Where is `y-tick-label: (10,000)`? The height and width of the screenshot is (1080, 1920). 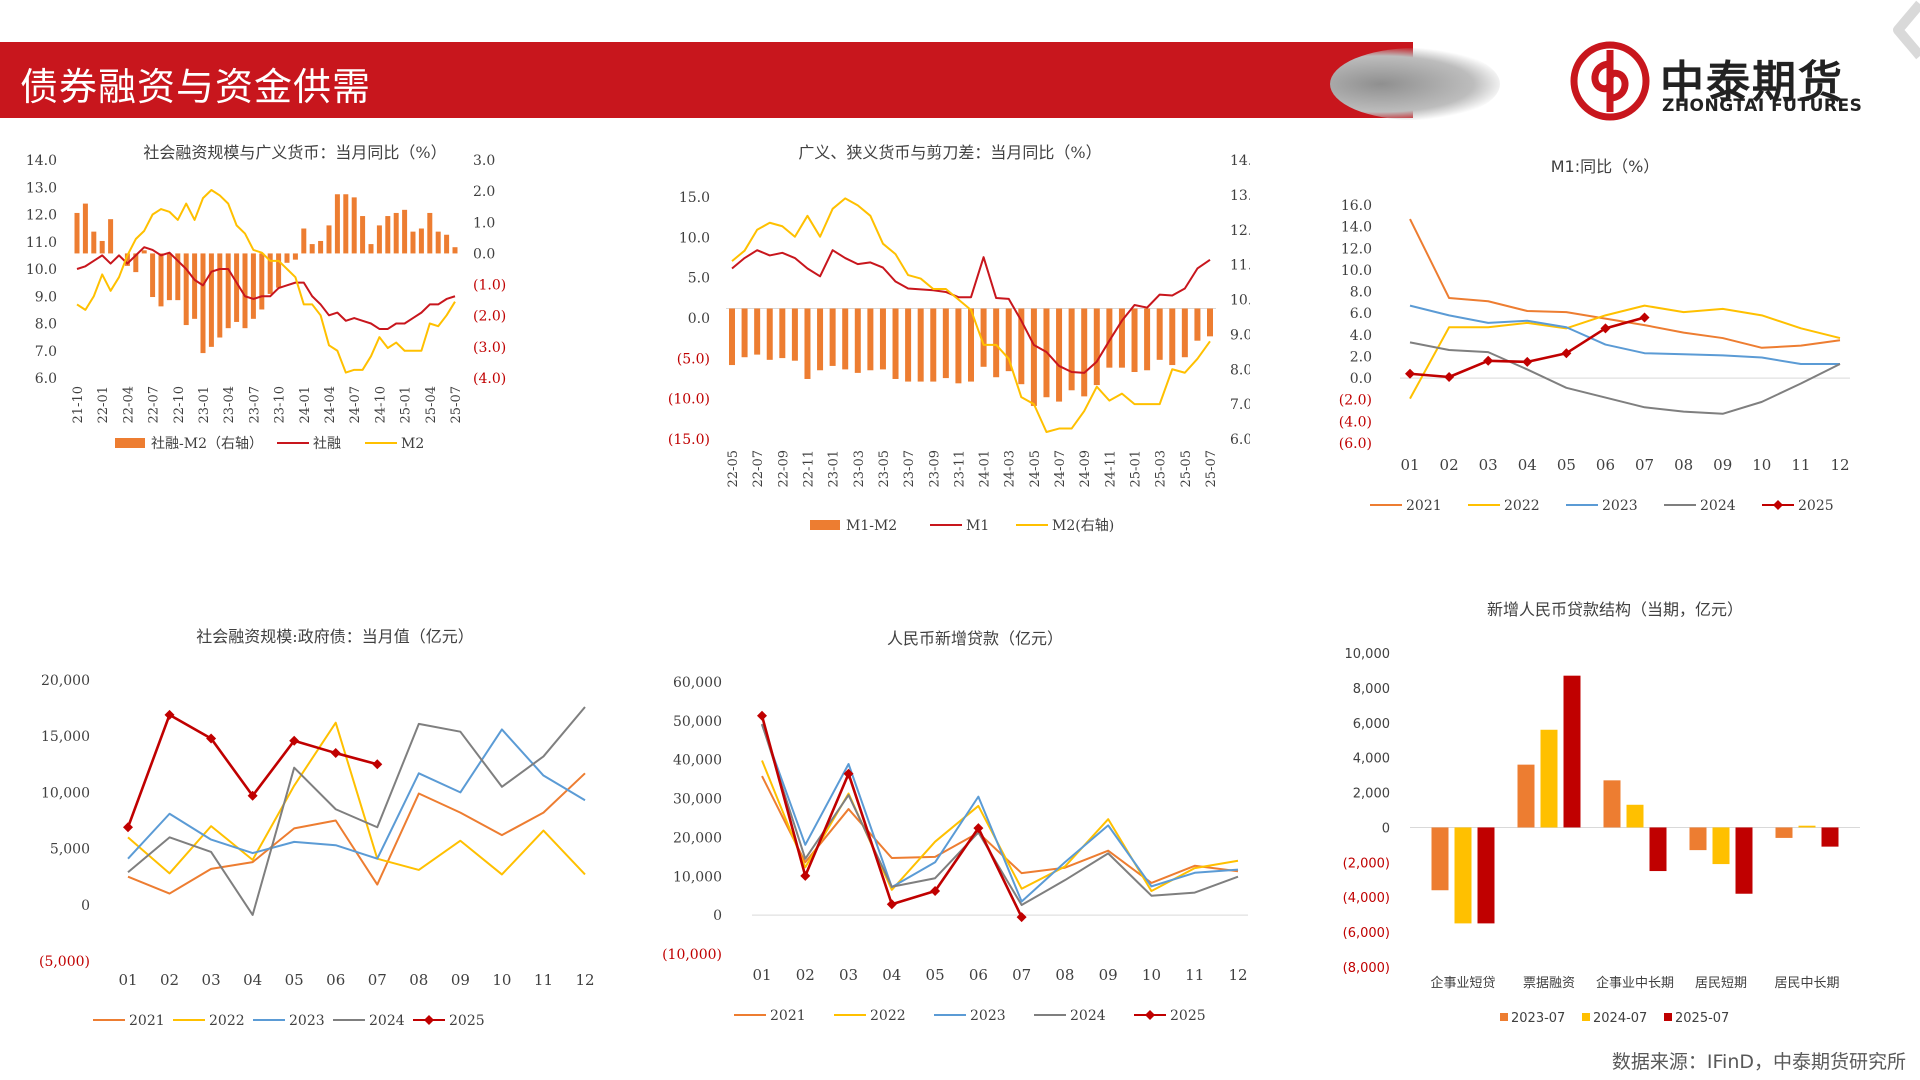
y-tick-label: (10,000) is located at coordinates (692, 955).